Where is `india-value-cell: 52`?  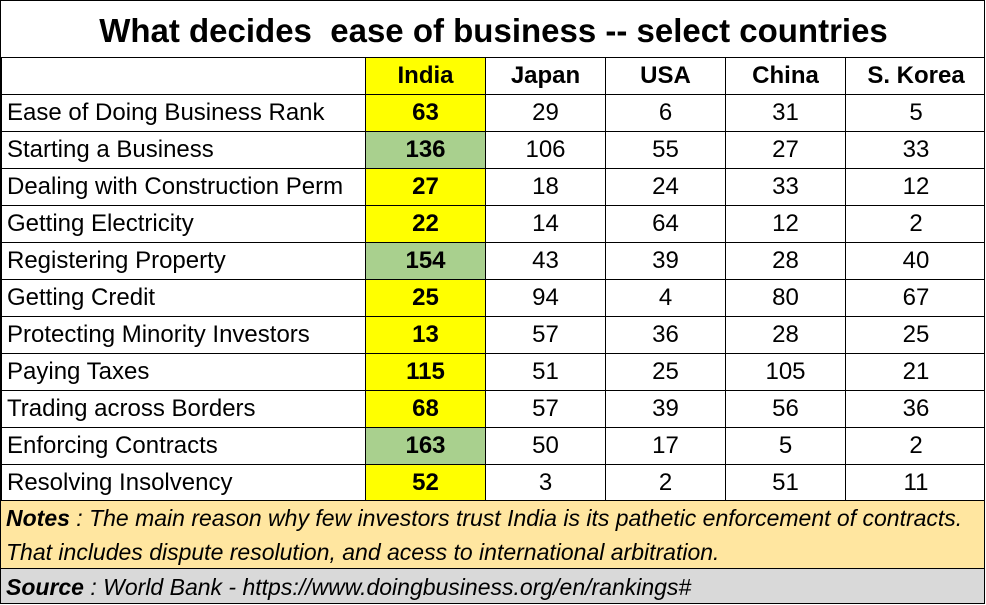
india-value-cell: 52 is located at coordinates (425, 483).